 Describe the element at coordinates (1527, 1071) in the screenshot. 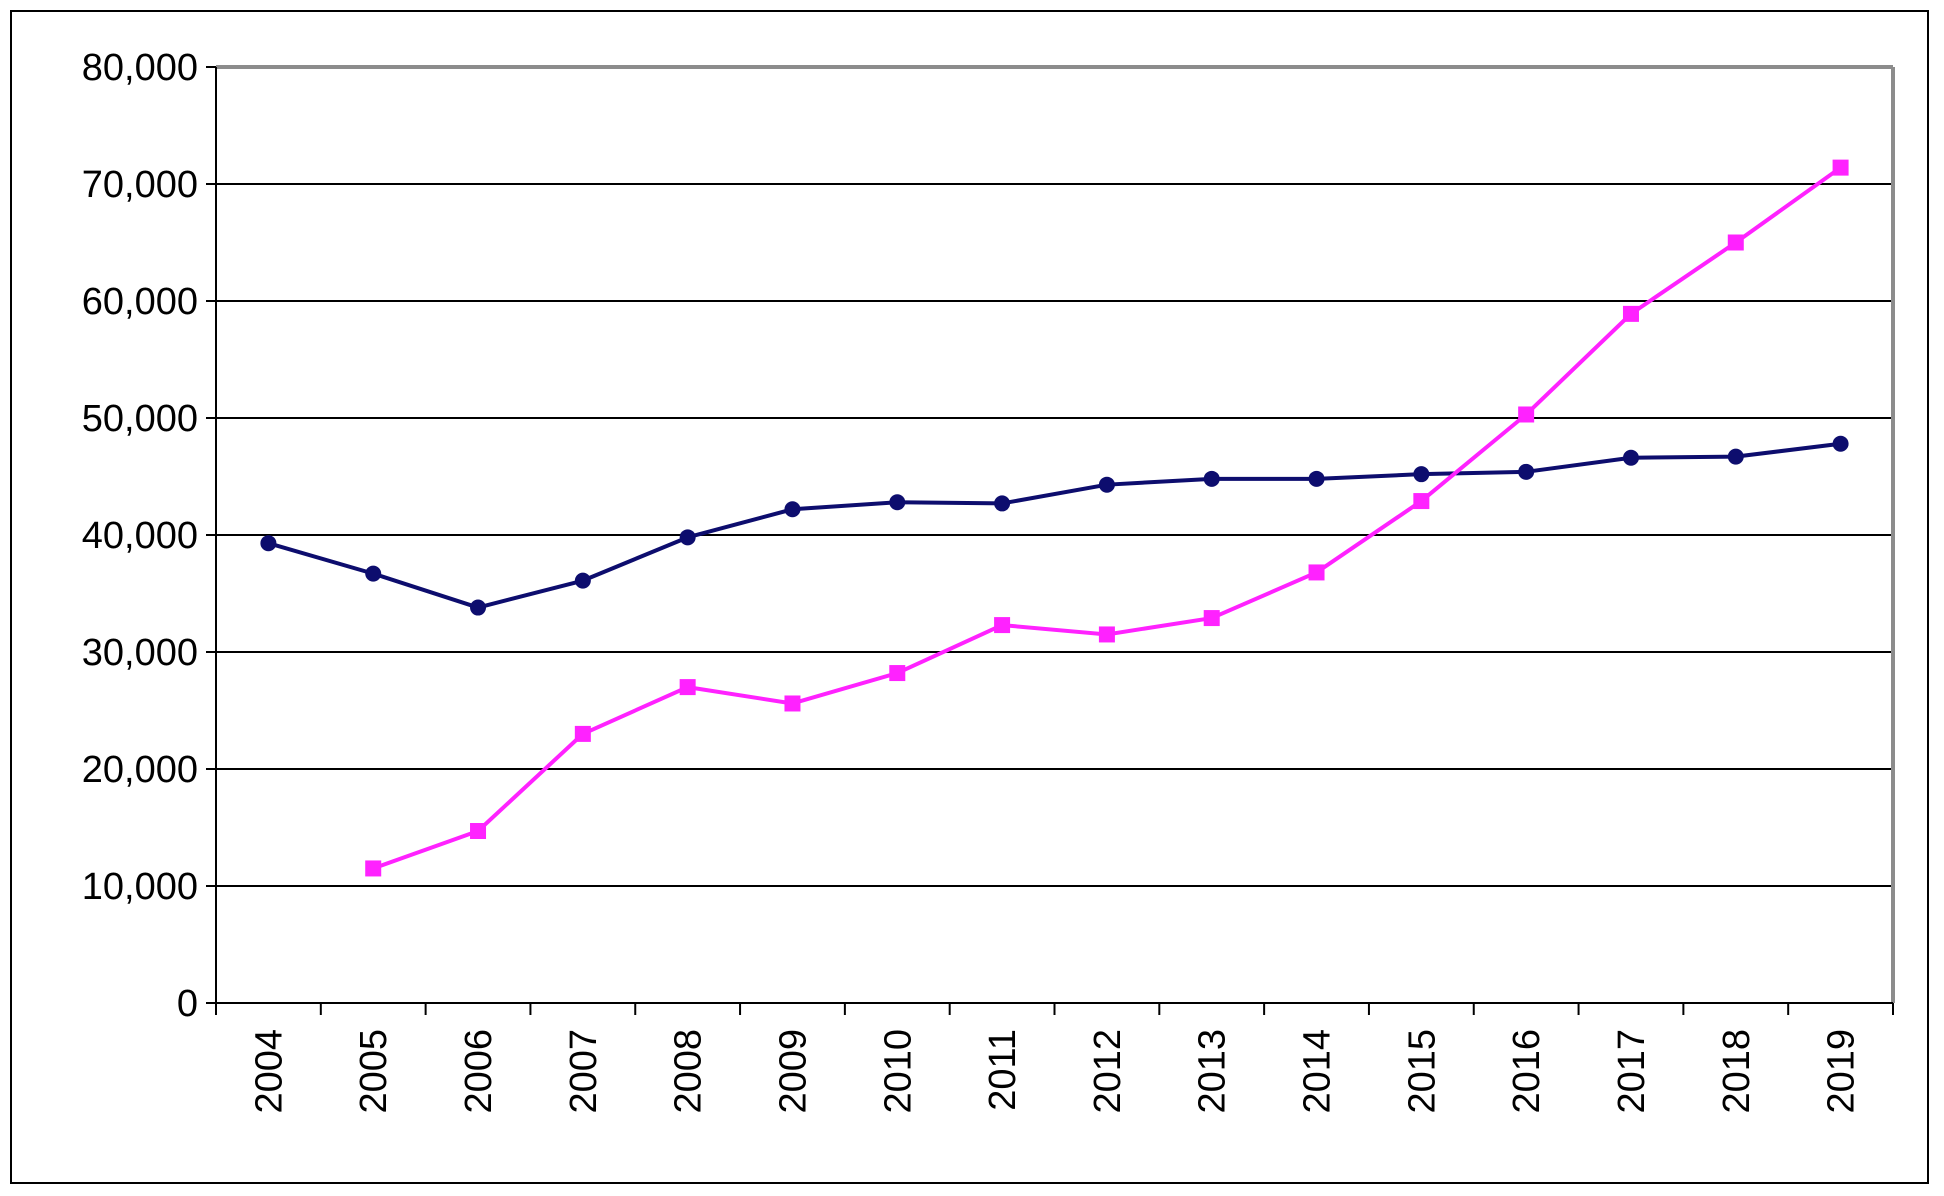

I see `x-tick-label: 2016` at that location.